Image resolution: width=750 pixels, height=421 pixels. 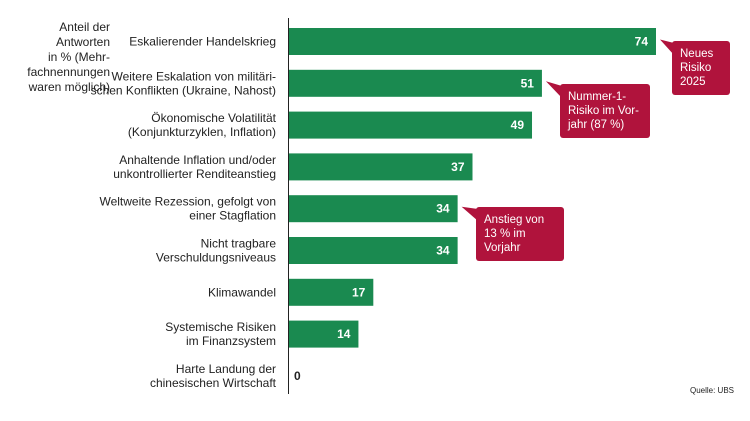 What do you see at coordinates (344, 334) in the screenshot?
I see `bar-value-label: 14` at bounding box center [344, 334].